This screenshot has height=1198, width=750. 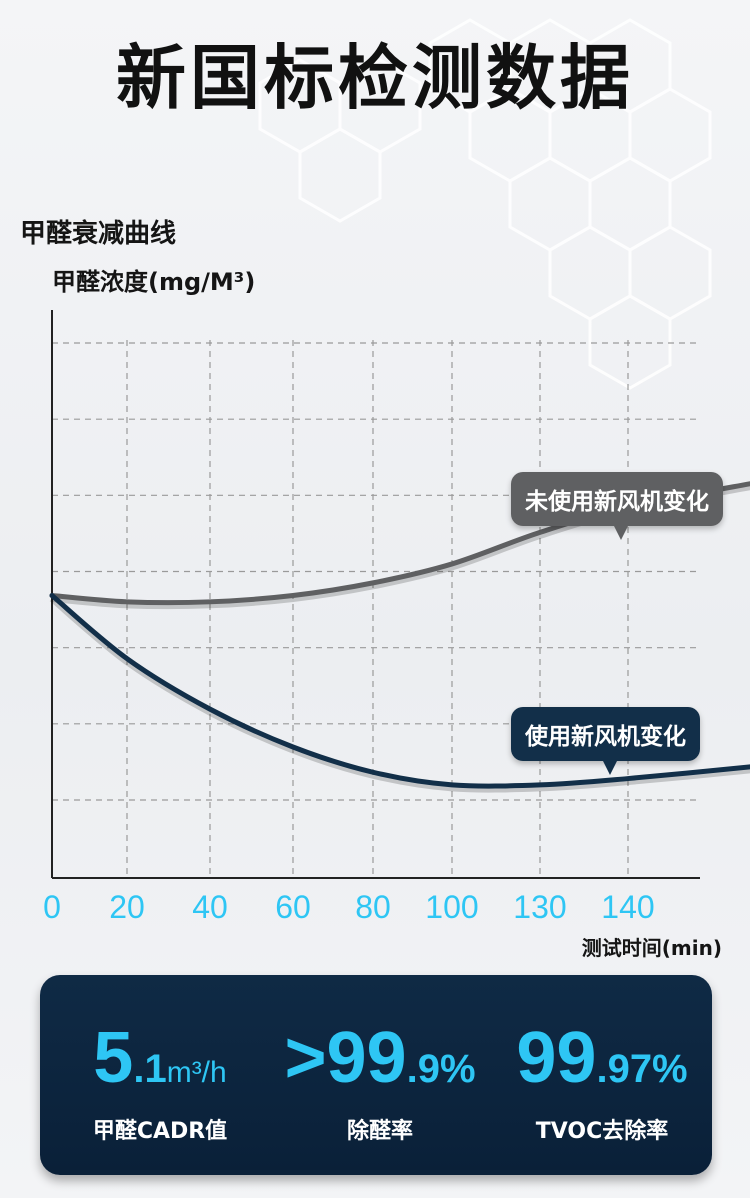 What do you see at coordinates (602, 1131) in the screenshot?
I see `stat-tvoc-removal-label: TVOC去除率` at bounding box center [602, 1131].